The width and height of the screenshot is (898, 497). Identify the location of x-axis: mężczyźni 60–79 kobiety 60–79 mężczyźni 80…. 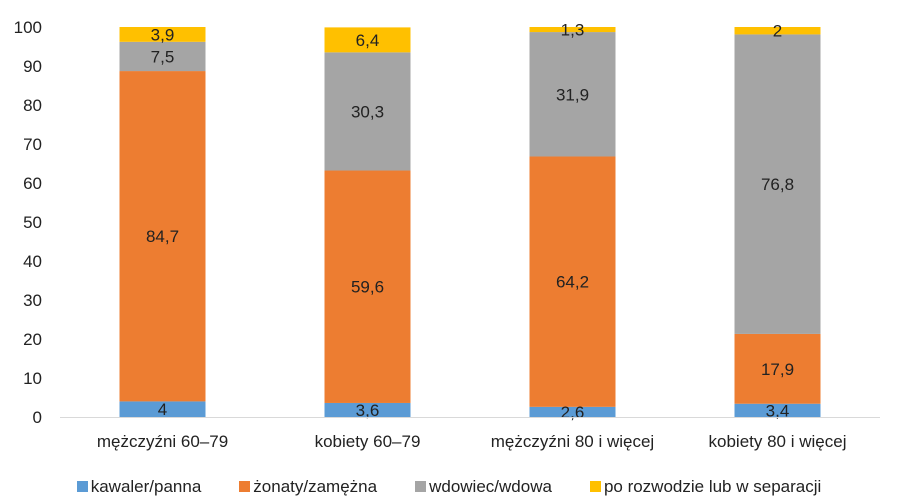
(470, 434).